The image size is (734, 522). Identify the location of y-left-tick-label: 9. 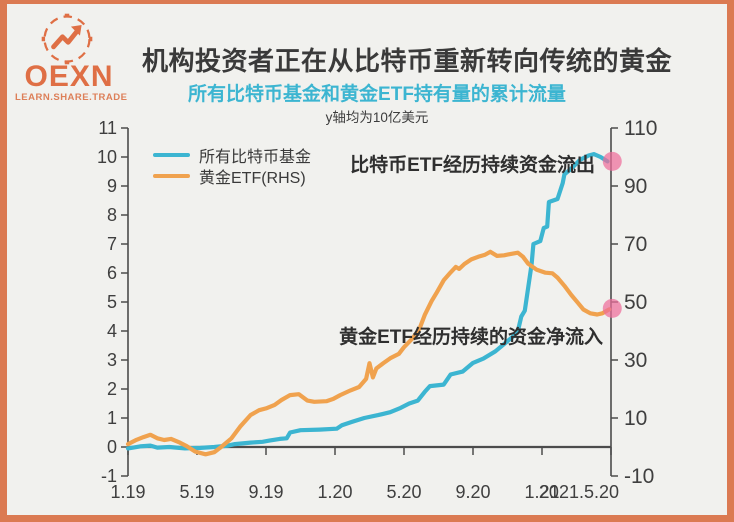
(112, 186).